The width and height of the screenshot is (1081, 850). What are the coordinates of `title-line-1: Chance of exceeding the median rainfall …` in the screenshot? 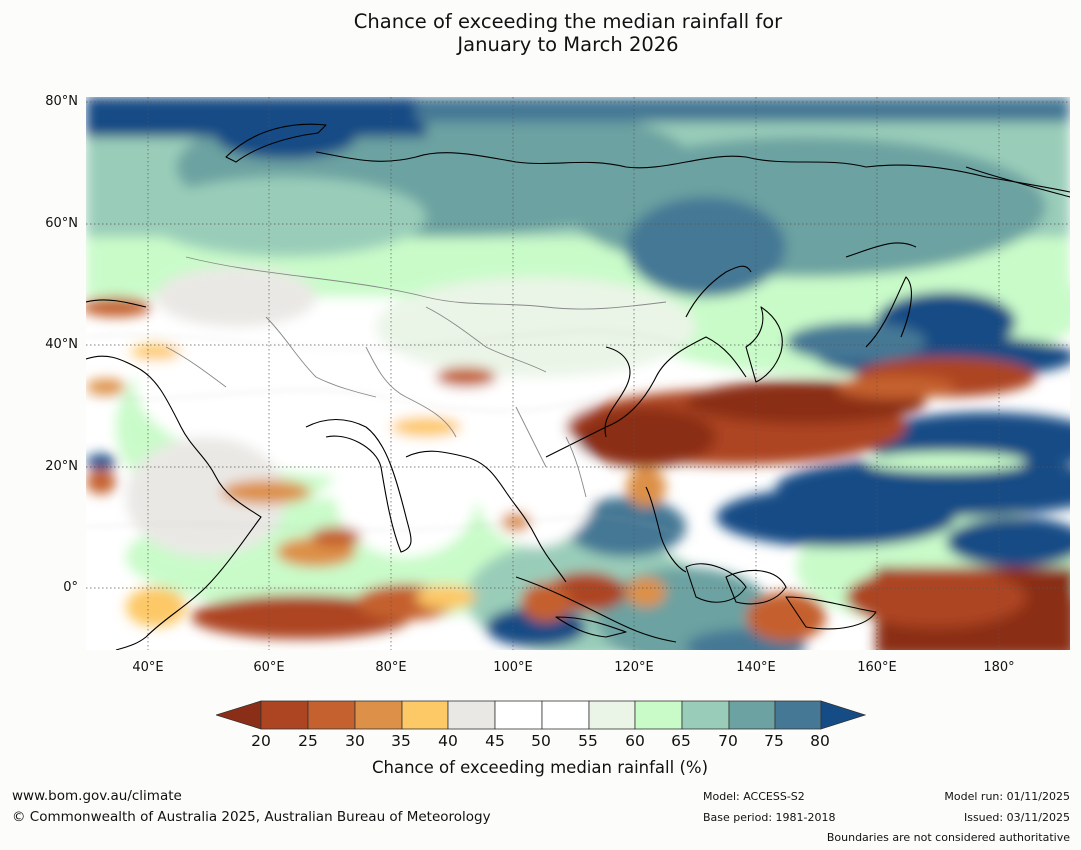 It's located at (568, 21).